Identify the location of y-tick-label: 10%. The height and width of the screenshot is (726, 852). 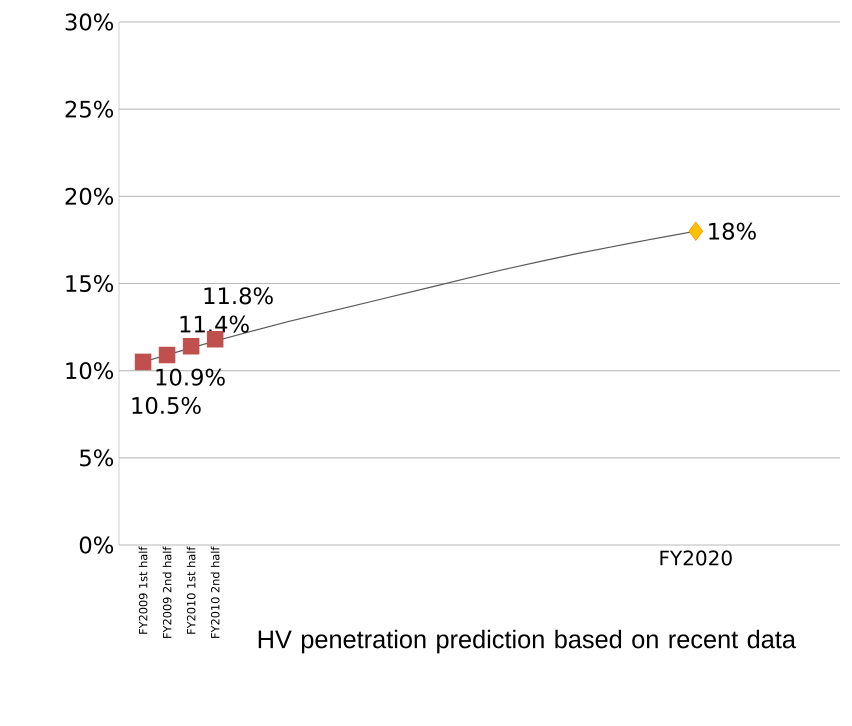
(90, 371).